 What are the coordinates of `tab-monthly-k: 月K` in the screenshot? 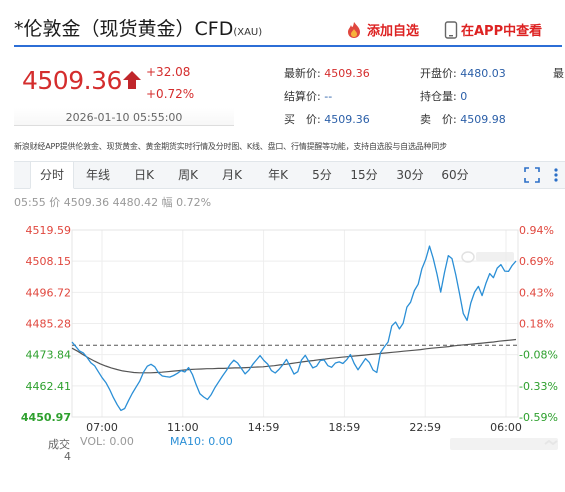 It's located at (232, 175).